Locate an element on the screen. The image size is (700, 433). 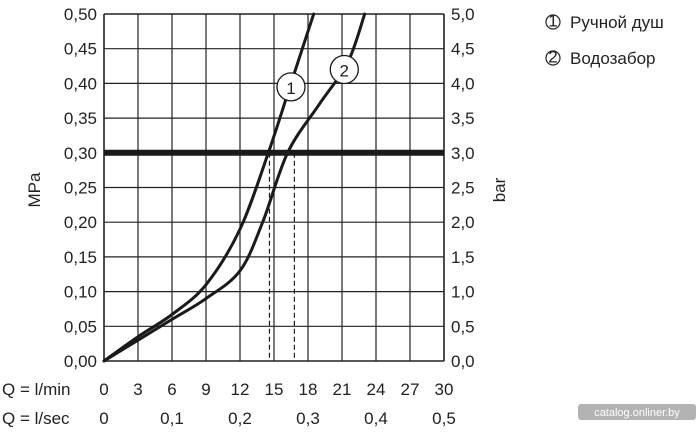
legend-item-2: Водозабор is located at coordinates (613, 58).